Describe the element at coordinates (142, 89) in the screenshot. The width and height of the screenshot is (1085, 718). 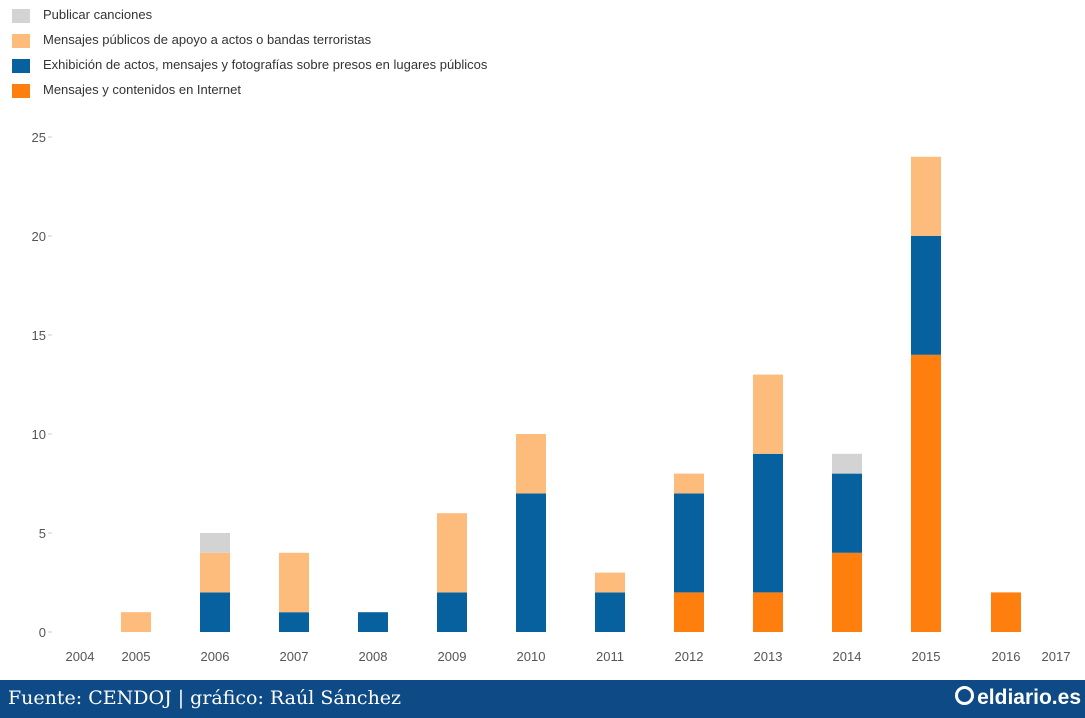
I see `legend-label: Mensajes y contenidos en Internet` at that location.